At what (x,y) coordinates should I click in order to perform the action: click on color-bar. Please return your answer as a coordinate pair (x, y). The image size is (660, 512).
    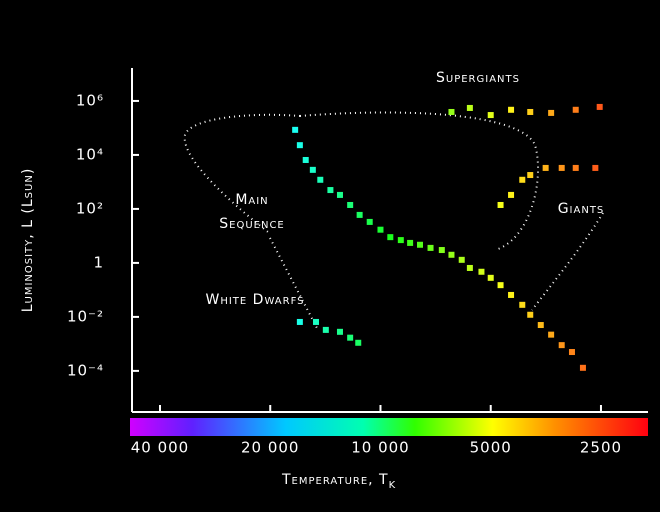
    Looking at the image, I should click on (389, 427).